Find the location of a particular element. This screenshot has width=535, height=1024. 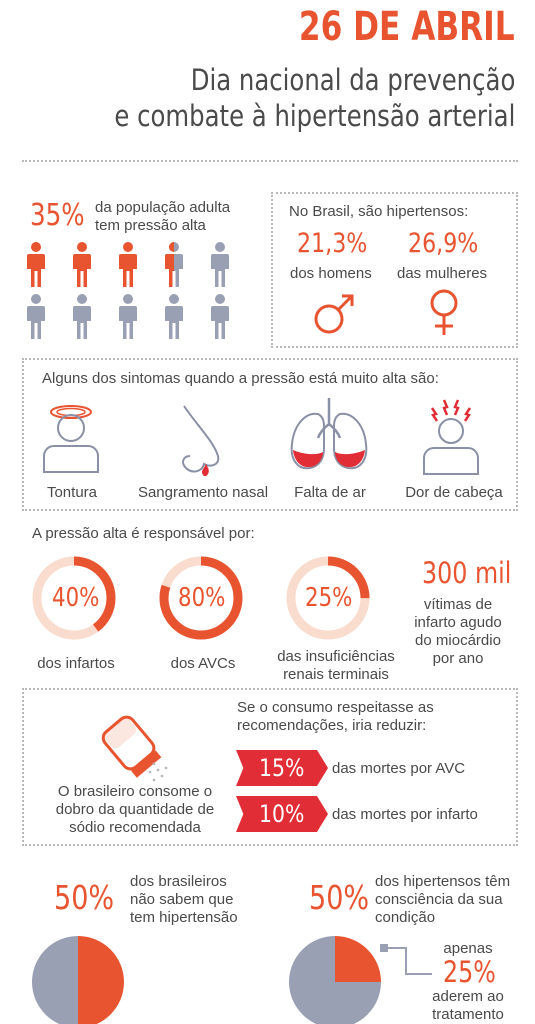

reduction-label-1: das mortes por AVC is located at coordinates (399, 768).